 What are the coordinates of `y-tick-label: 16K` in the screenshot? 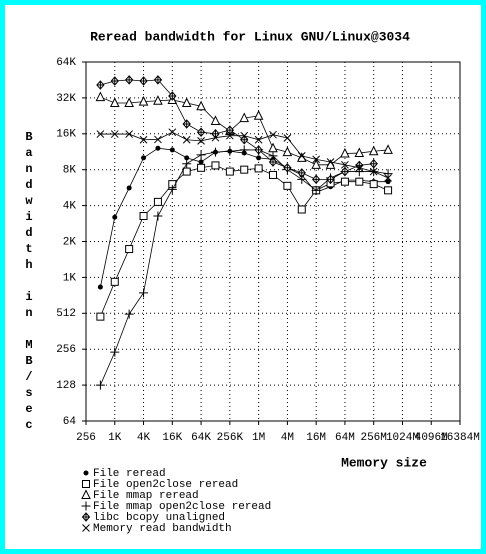 It's located at (66, 135).